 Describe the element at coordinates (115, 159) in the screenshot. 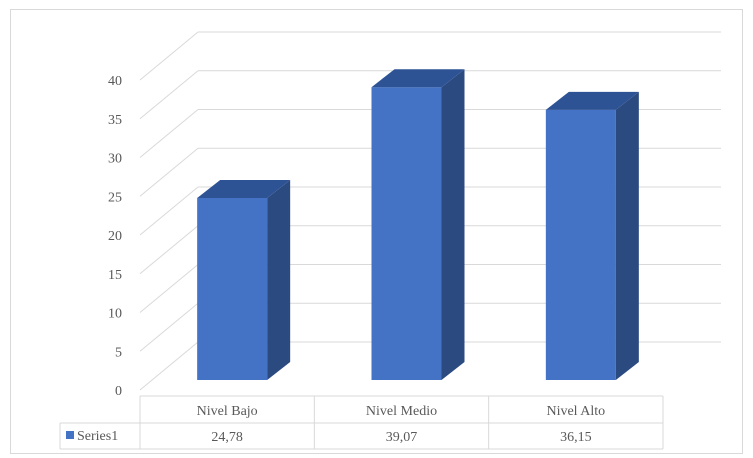

I see `y-tick-label: 30` at that location.